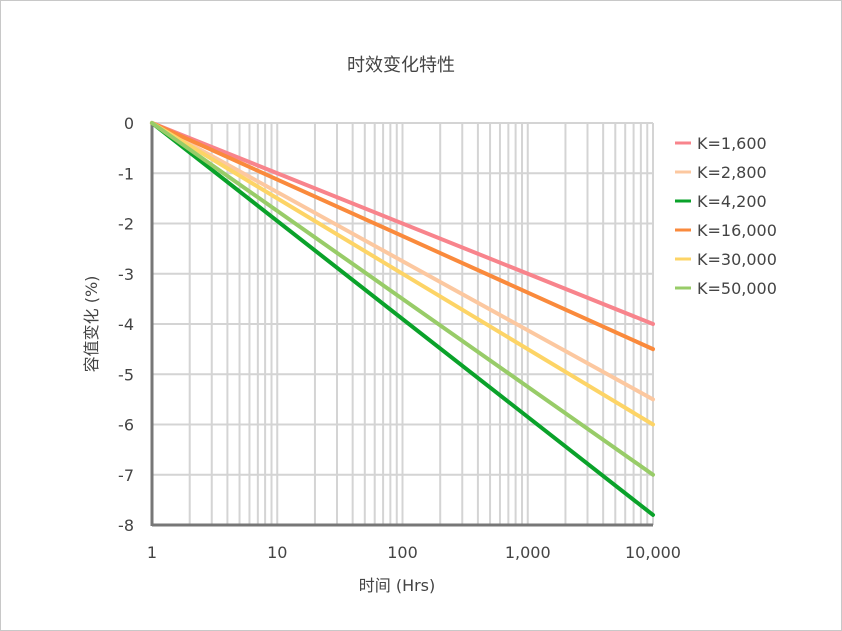 The image size is (842, 631). What do you see at coordinates (737, 230) in the screenshot?
I see `legend-label: K=16,000` at bounding box center [737, 230].